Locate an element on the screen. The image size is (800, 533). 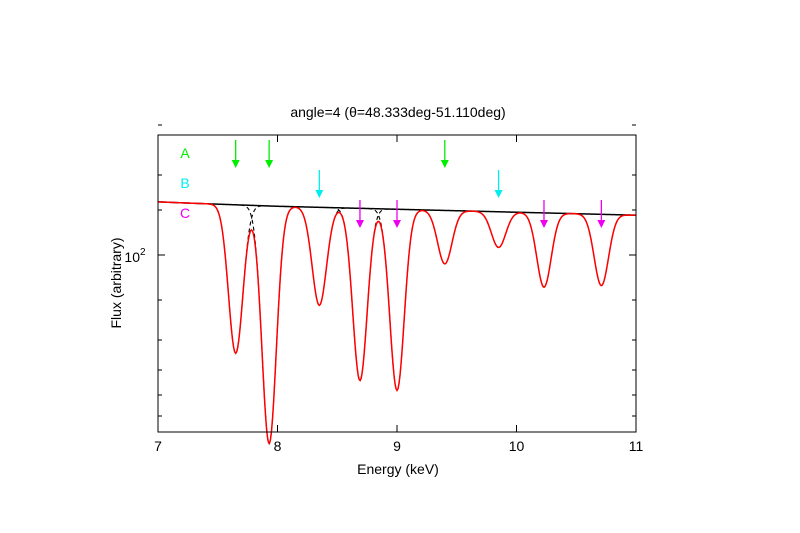
y-tick-label: 102 is located at coordinates (135, 256).